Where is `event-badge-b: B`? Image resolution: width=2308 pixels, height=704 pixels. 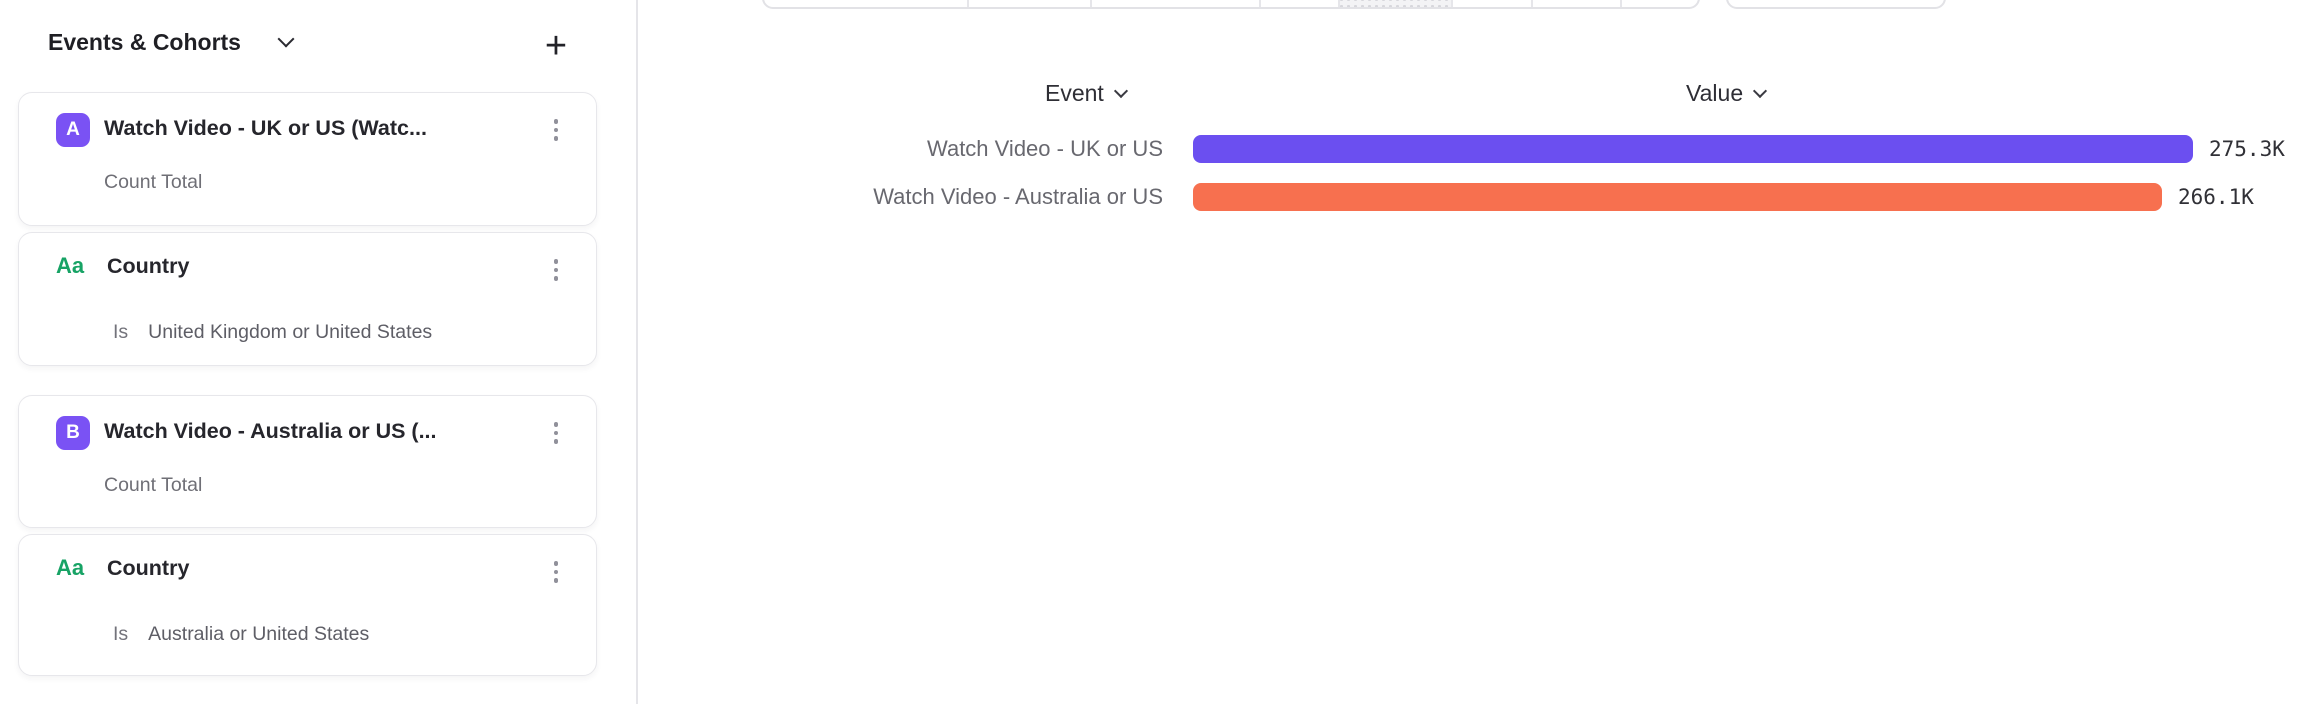 event-badge-b: B is located at coordinates (73, 433).